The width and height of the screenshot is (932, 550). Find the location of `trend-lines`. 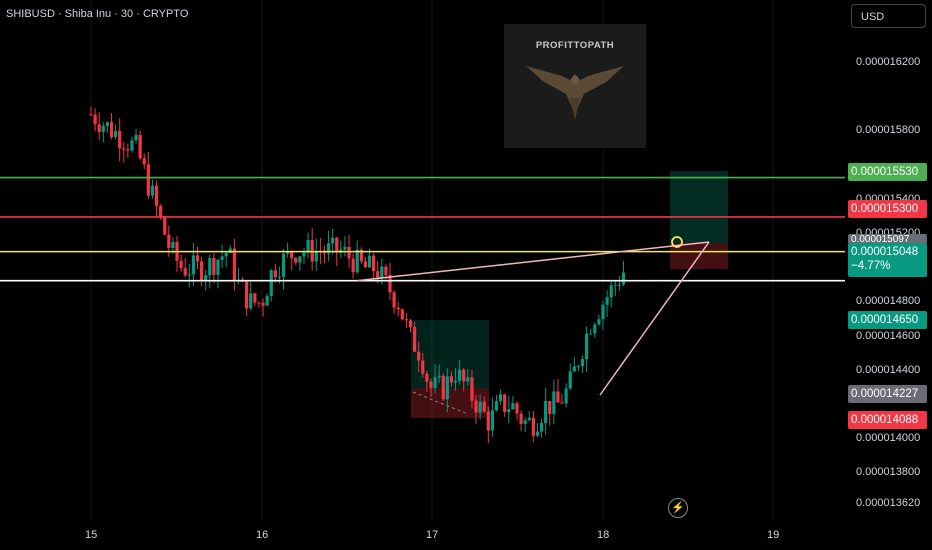

trend-lines is located at coordinates (533, 316).